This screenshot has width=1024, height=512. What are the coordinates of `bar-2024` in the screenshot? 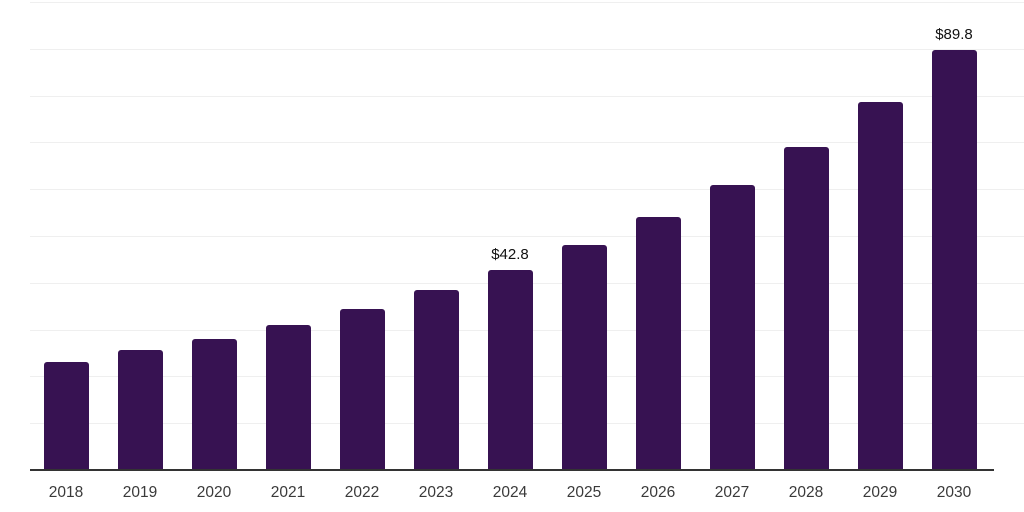 It's located at (510, 369).